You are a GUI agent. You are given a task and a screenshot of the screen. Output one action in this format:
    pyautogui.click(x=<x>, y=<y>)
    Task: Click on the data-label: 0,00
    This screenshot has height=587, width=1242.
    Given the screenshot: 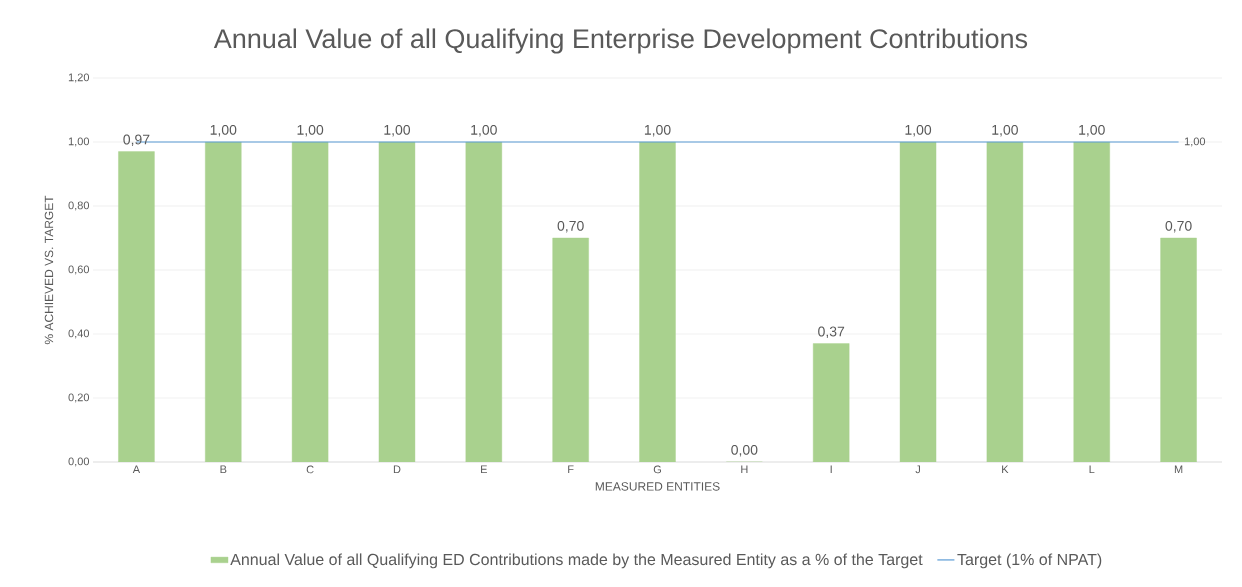 What is the action you would take?
    pyautogui.click(x=744, y=450)
    